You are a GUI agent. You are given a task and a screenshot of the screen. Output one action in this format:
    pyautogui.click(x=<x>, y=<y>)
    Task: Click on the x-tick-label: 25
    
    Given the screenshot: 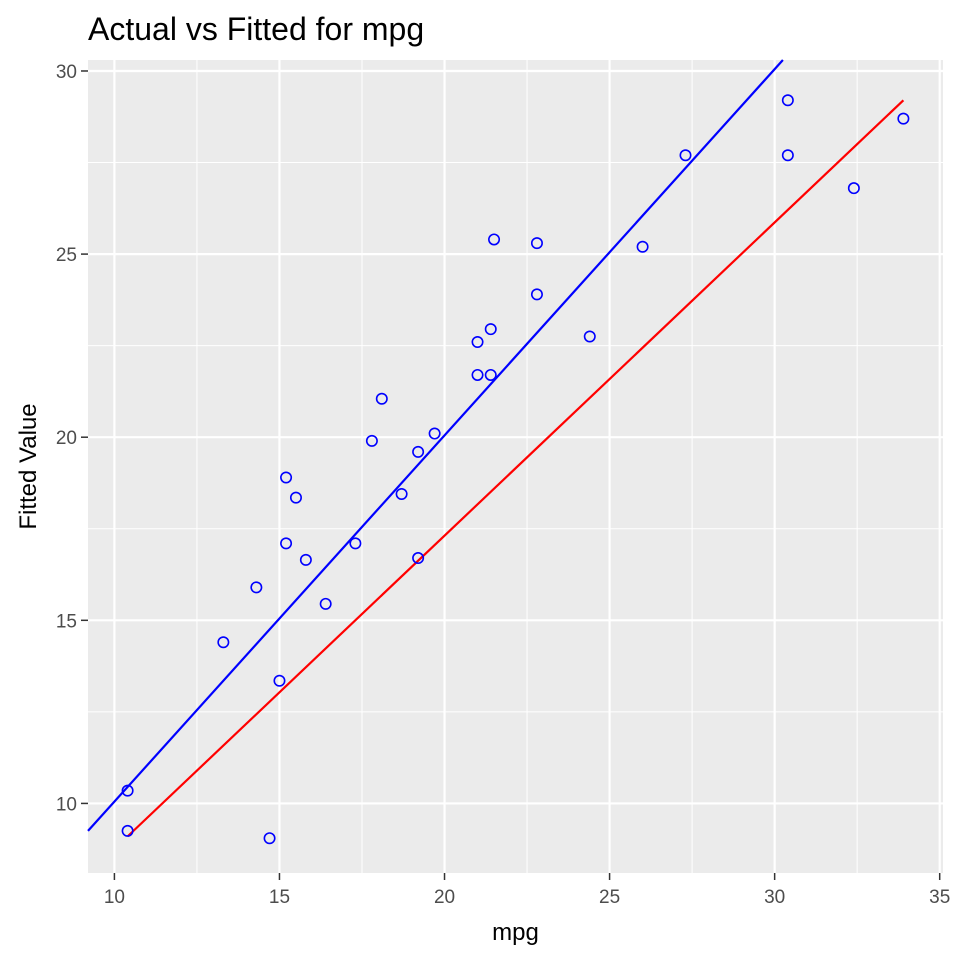 What is the action you would take?
    pyautogui.click(x=609, y=897)
    